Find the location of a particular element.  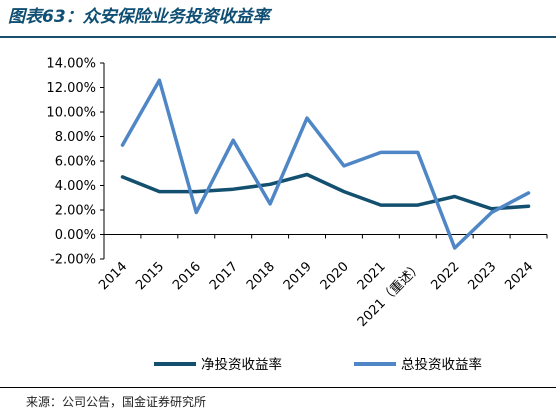

x-tick-label: 2020 is located at coordinates (335, 276).